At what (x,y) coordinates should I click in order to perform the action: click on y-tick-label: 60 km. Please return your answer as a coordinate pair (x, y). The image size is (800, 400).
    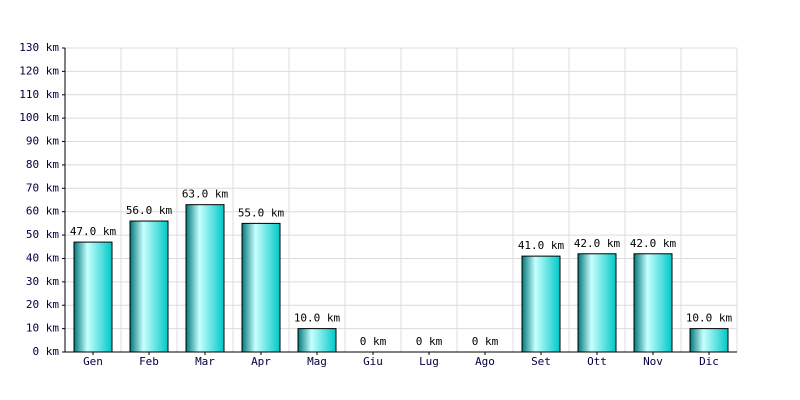
    Looking at the image, I should click on (42, 211).